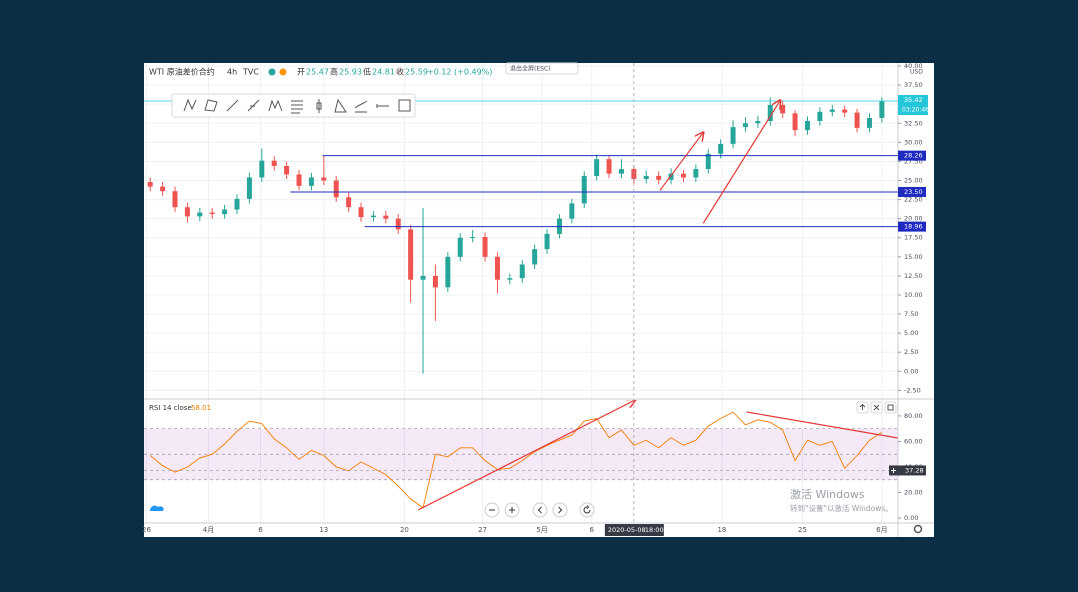 This screenshot has height=592, width=1078. What do you see at coordinates (913, 161) in the screenshot?
I see `y-tick-label: 27.50` at bounding box center [913, 161].